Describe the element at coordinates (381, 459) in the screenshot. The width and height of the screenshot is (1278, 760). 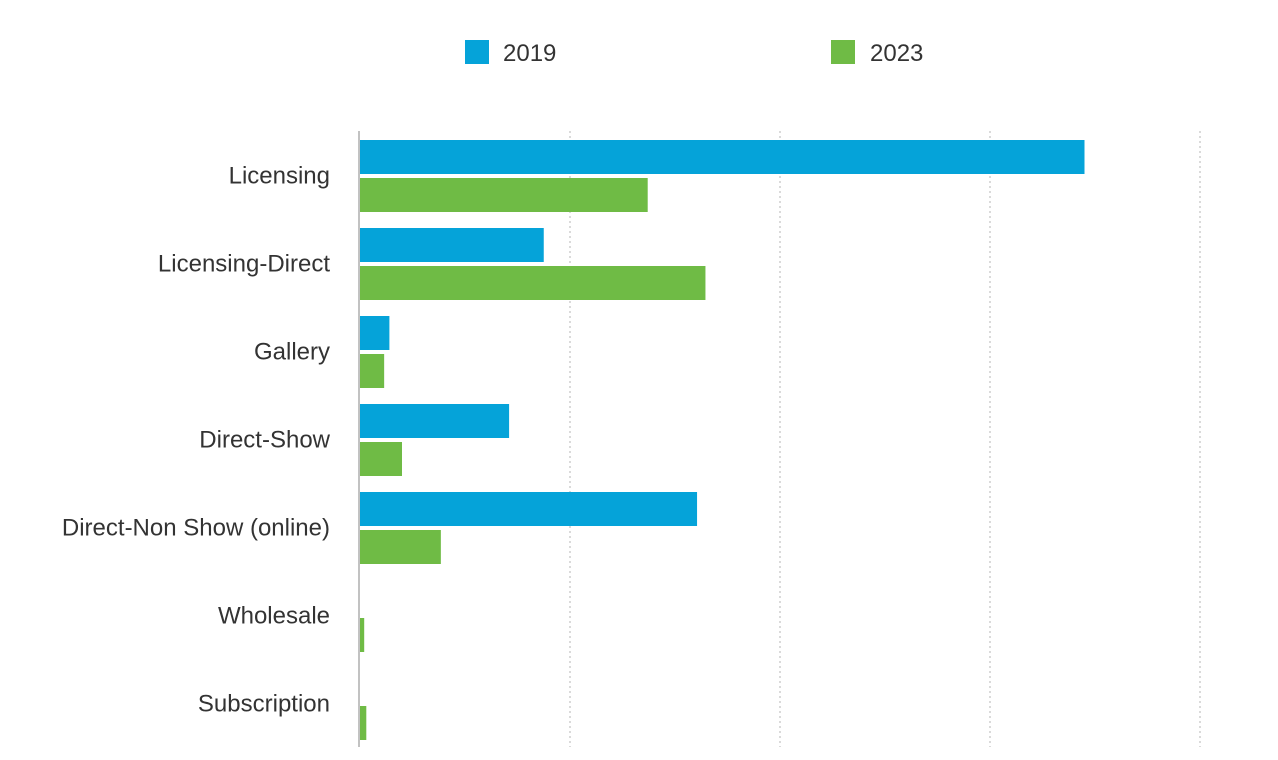
I see `bar-direct-show-2023` at that location.